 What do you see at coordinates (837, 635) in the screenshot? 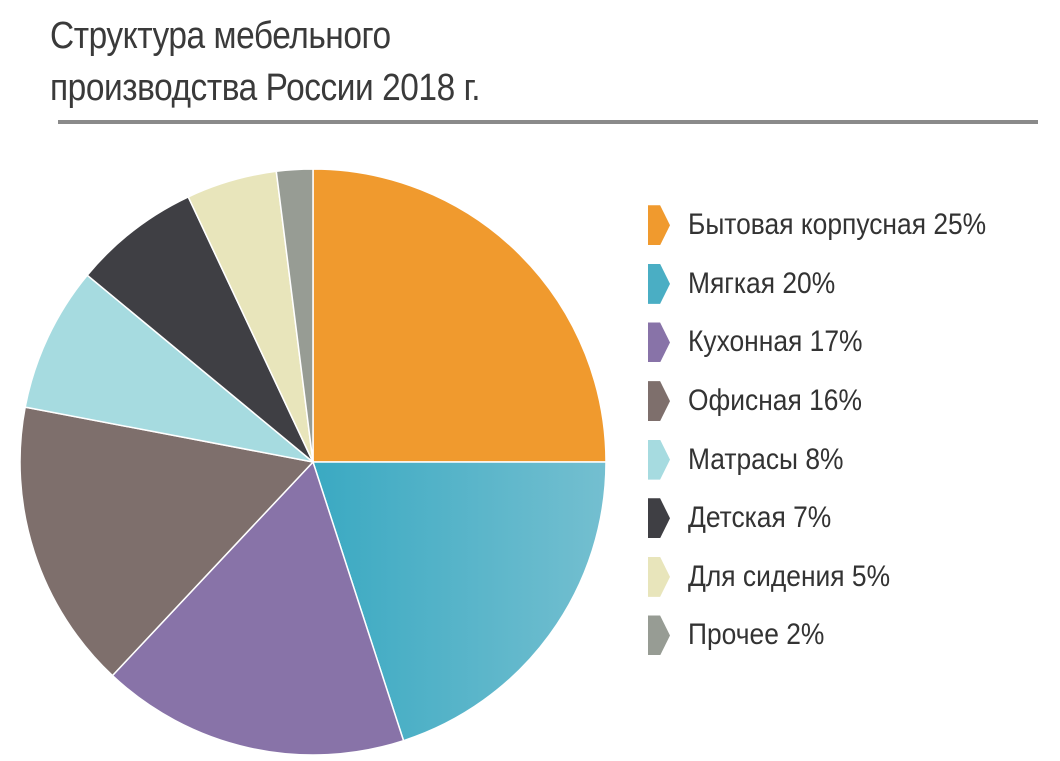
I see `legend-item-8: Прочее 2%` at bounding box center [837, 635].